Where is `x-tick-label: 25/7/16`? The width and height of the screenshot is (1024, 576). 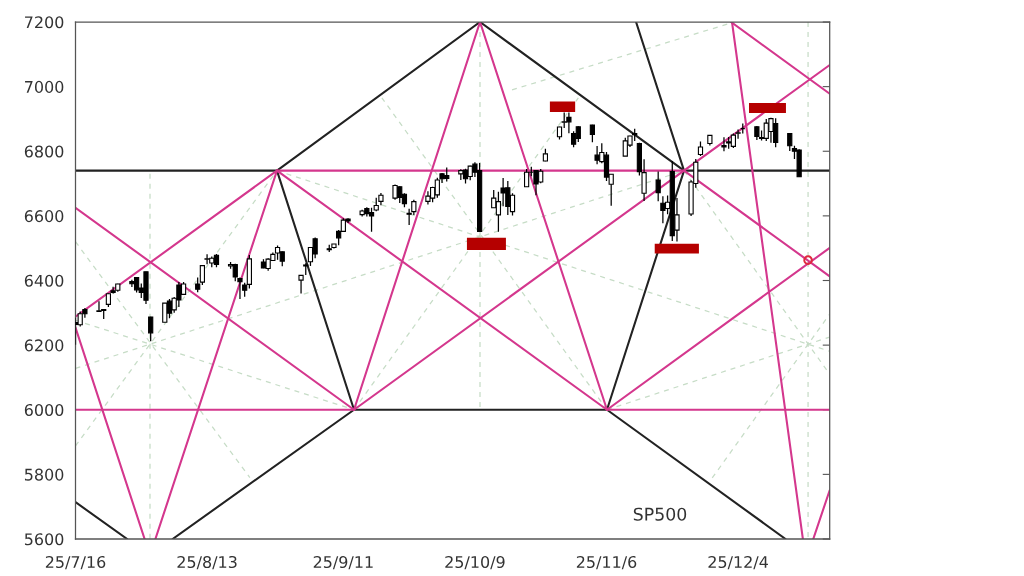
x-tick-label: 25/7/16 is located at coordinates (75, 562).